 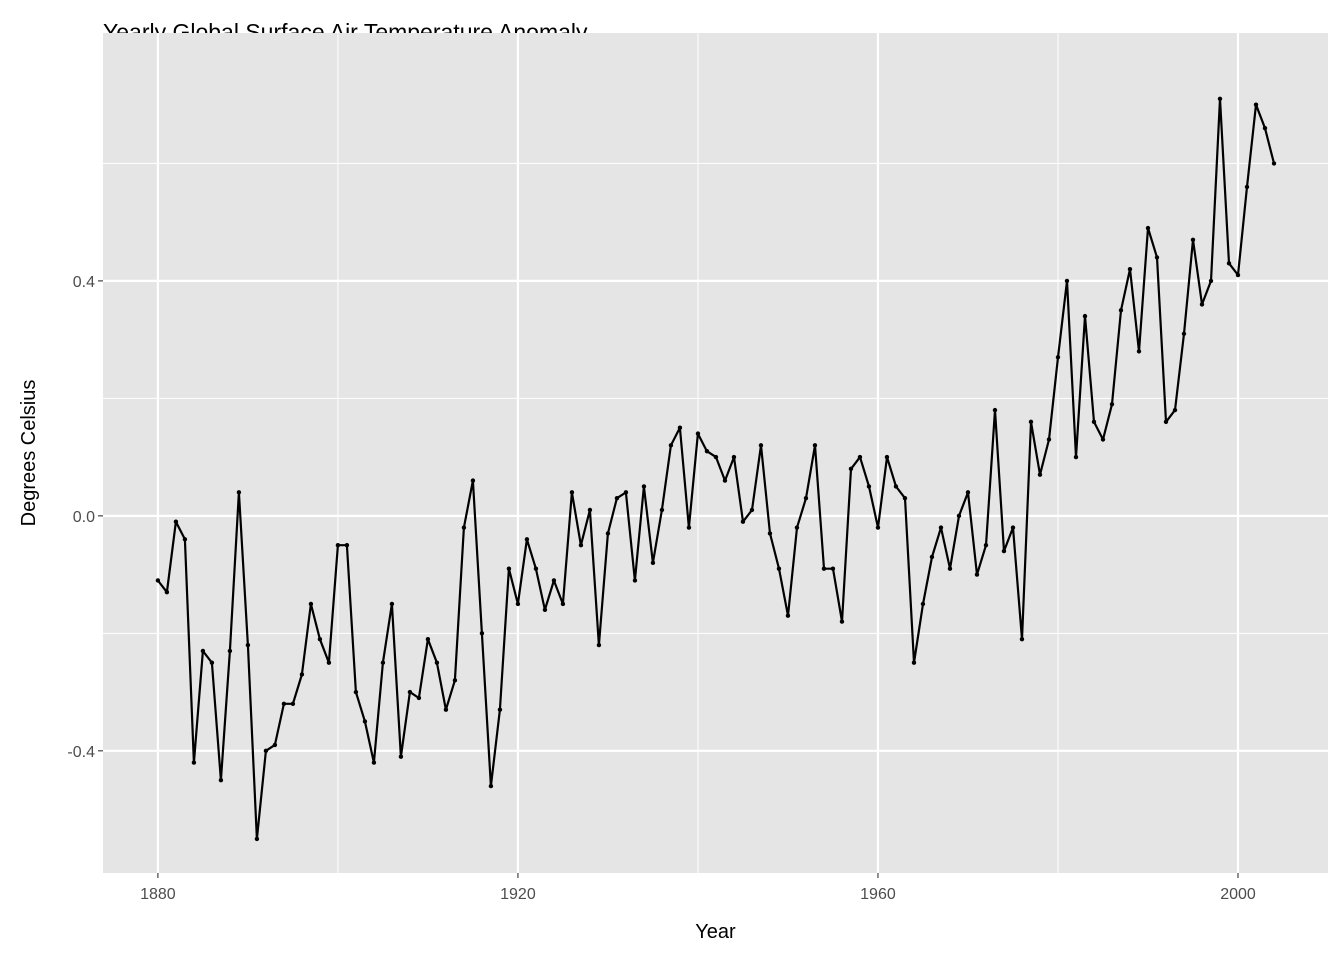 I want to click on x-axis-title: Year, so click(x=715, y=932).